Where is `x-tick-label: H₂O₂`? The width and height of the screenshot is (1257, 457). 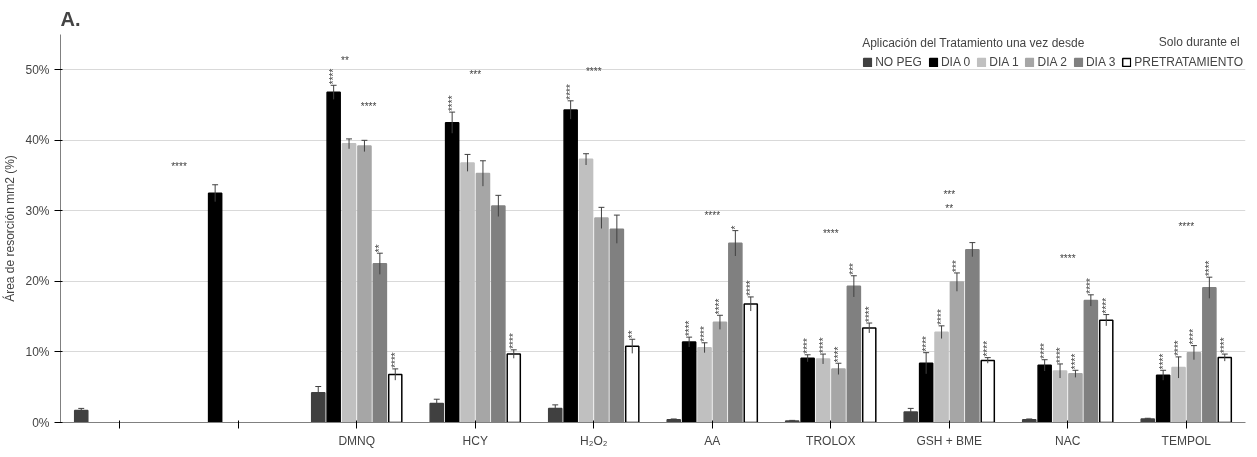
x-tick-label: H₂O₂ is located at coordinates (594, 440).